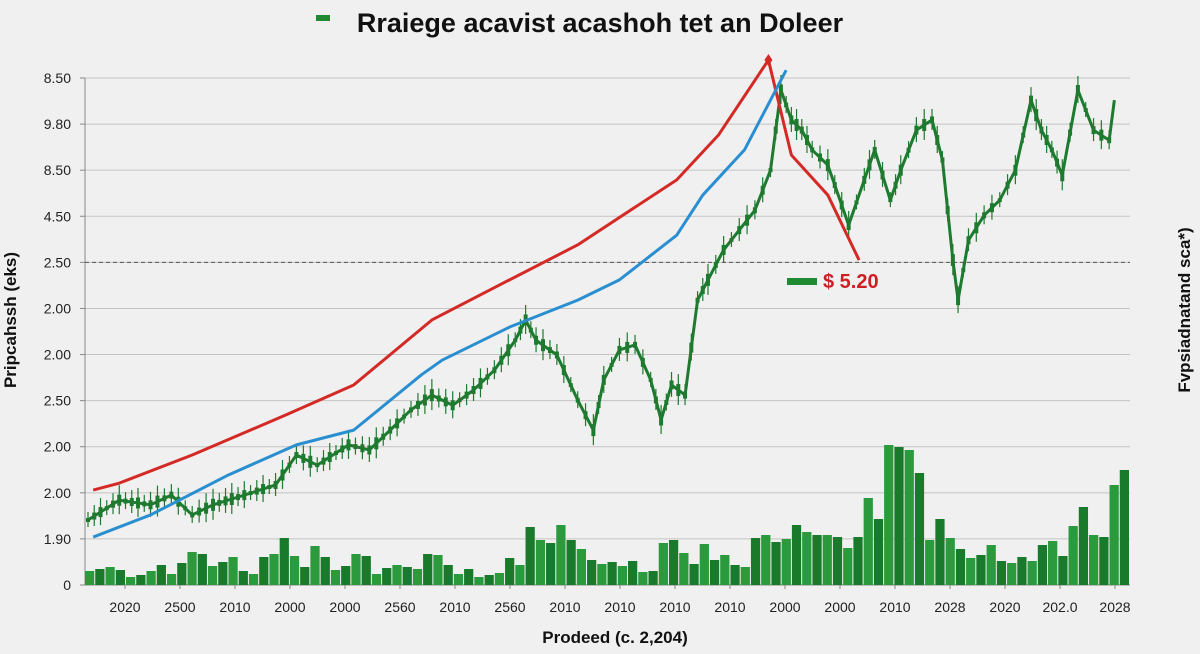 The image size is (1200, 654). I want to click on y-tick-label: 1.90, so click(57, 539).